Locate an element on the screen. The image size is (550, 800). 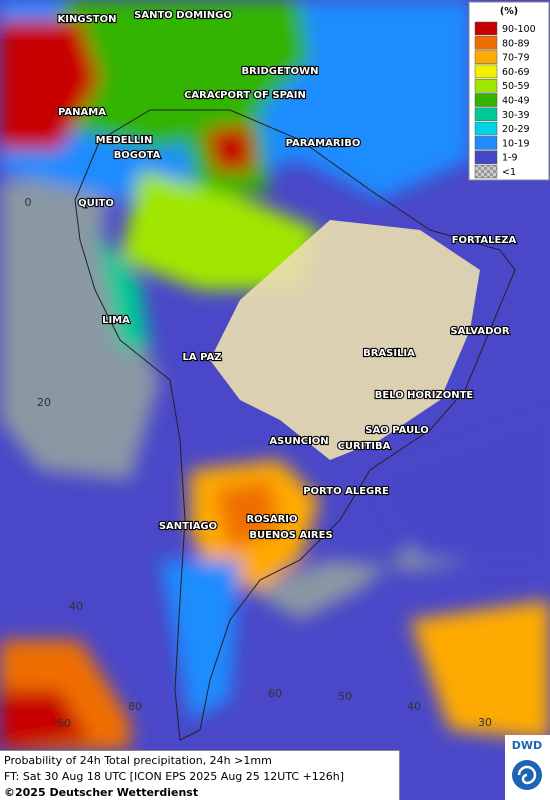
legend-label: <1 is located at coordinates (509, 172).